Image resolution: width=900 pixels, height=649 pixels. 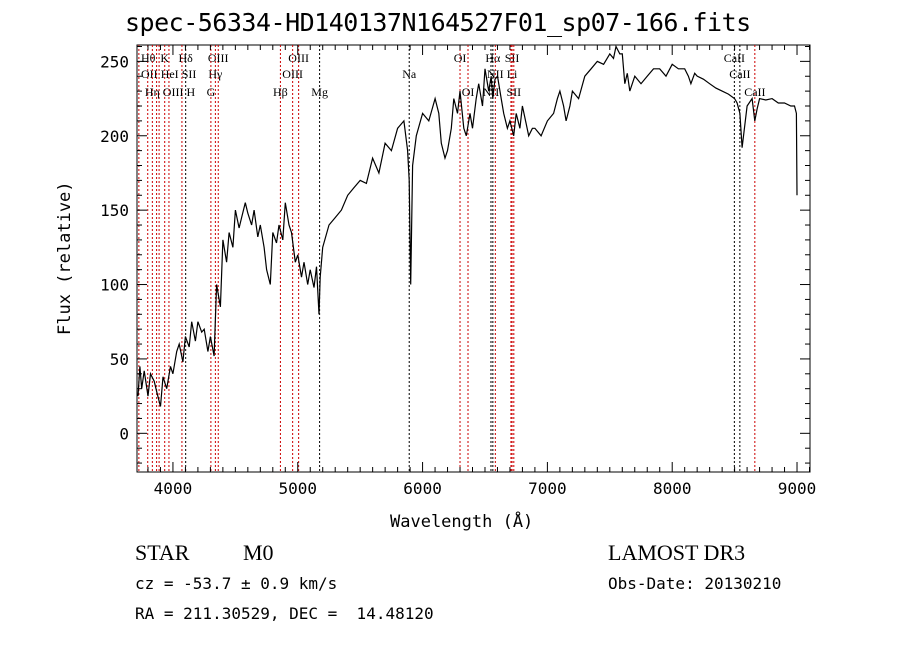 I want to click on survey-label: LAMOST DR3, so click(x=677, y=552).